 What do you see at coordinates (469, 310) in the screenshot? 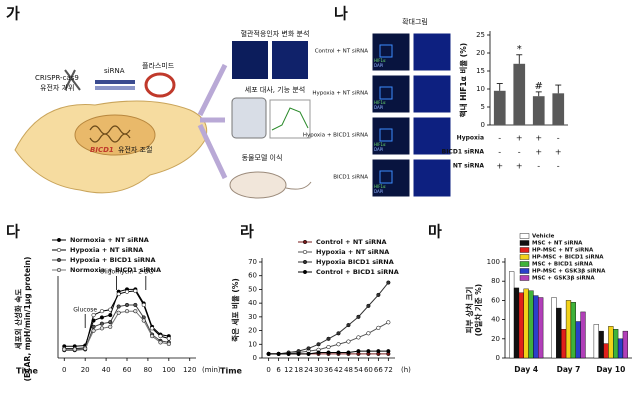
I see `y-axis-label: 피부 상처 크기` at bounding box center [469, 310].